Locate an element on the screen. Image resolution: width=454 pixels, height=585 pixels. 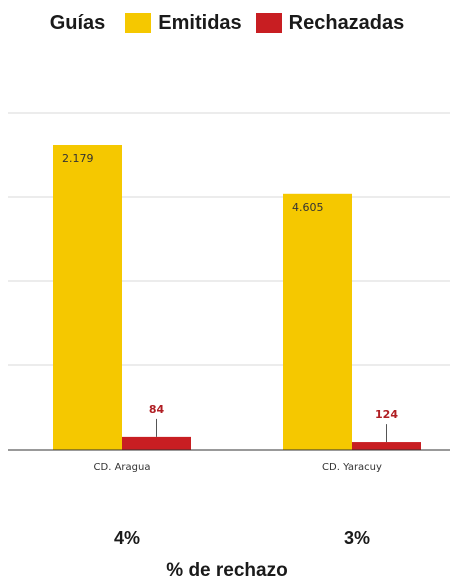
data-label-rechazadas-1: 124 is located at coordinates (386, 414).